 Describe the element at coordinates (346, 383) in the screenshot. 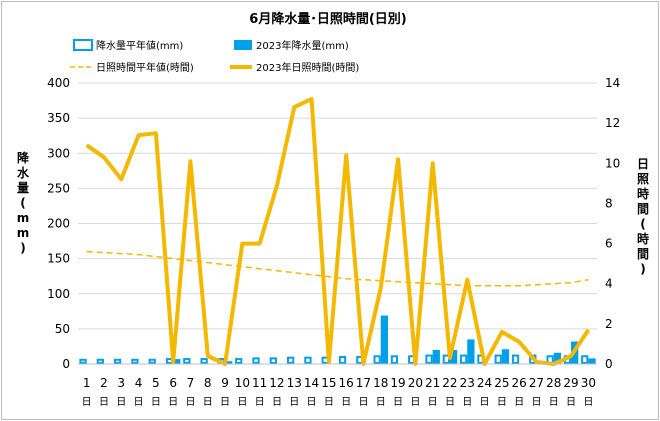

I see `x-tick-label: 16` at that location.